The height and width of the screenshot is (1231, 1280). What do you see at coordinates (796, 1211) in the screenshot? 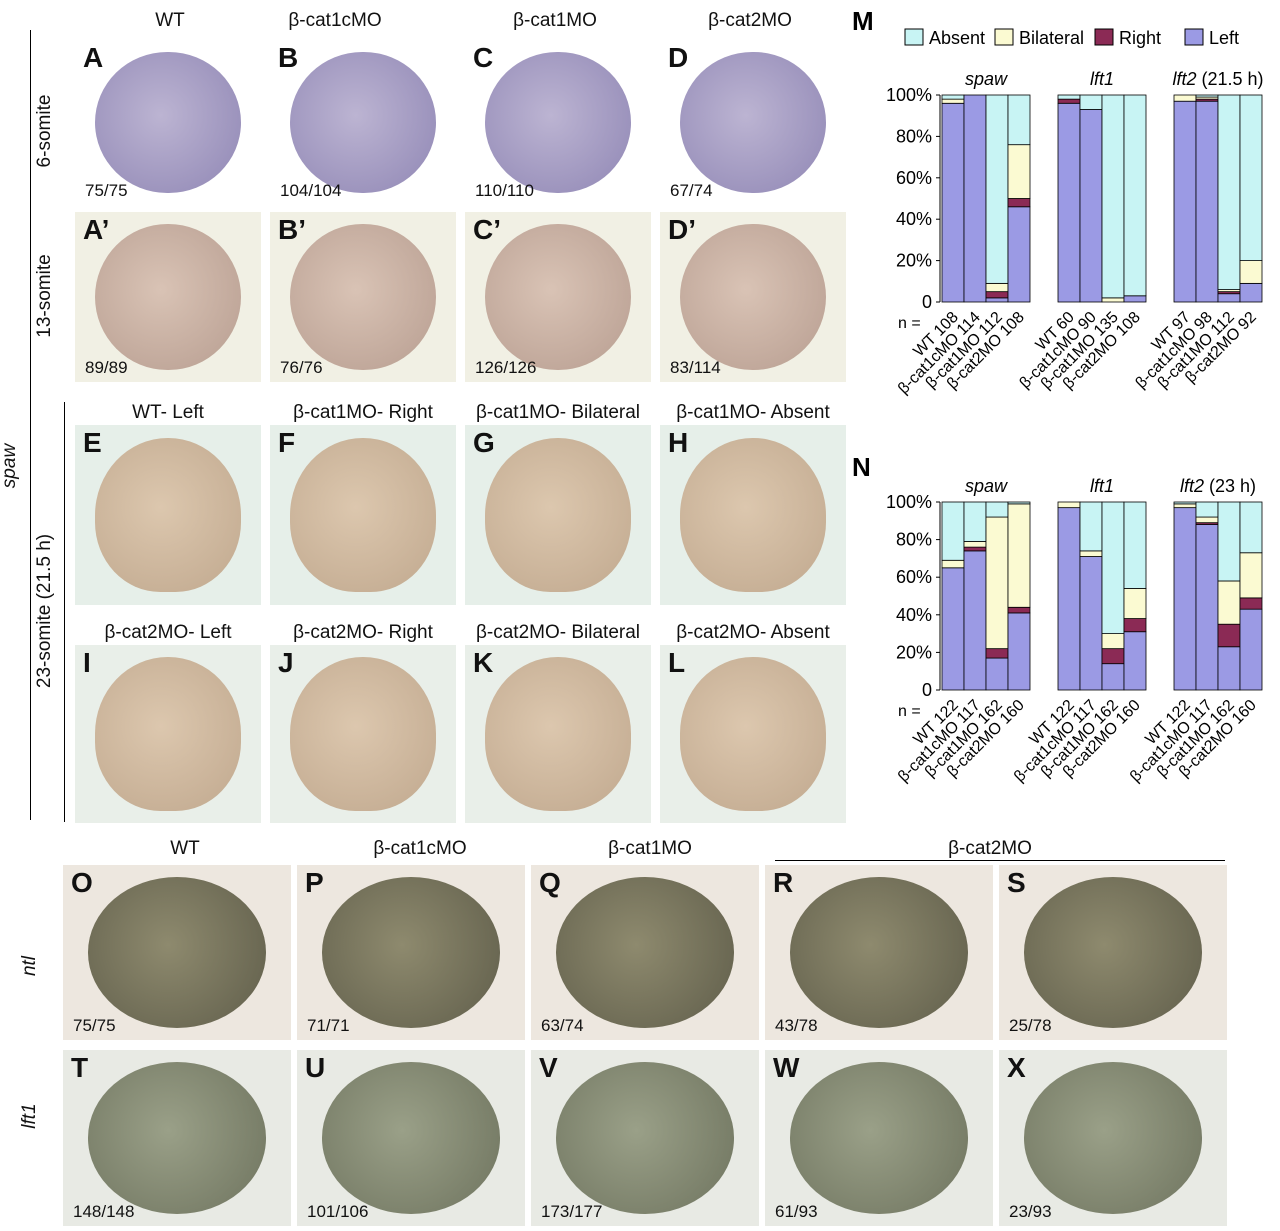
I see `panel-count: 61/93` at bounding box center [796, 1211].